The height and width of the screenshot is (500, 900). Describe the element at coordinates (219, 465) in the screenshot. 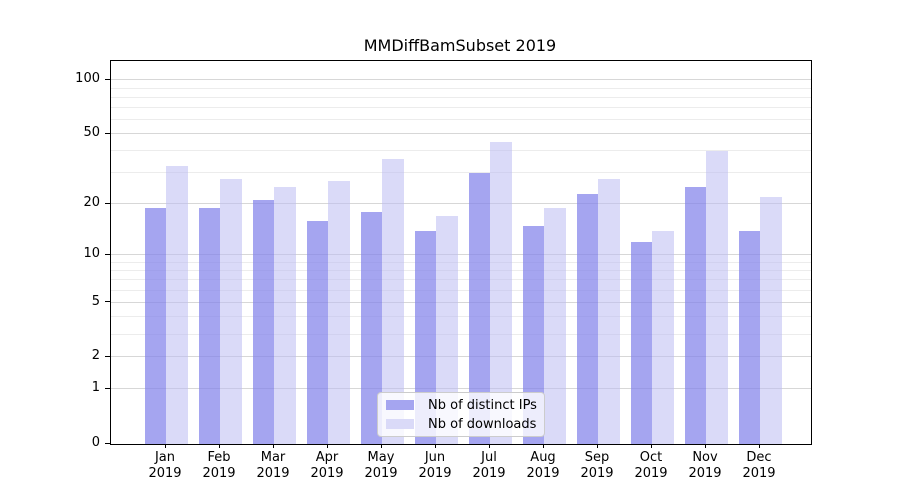

I see `x-tick-label: Feb 2019` at that location.